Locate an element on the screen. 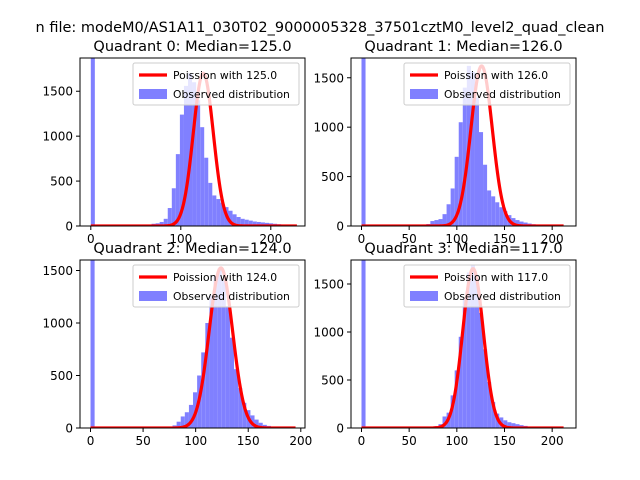 The height and width of the screenshot is (480, 640). legend: Poission with 124.0 Observed distribution is located at coordinates (216, 286).